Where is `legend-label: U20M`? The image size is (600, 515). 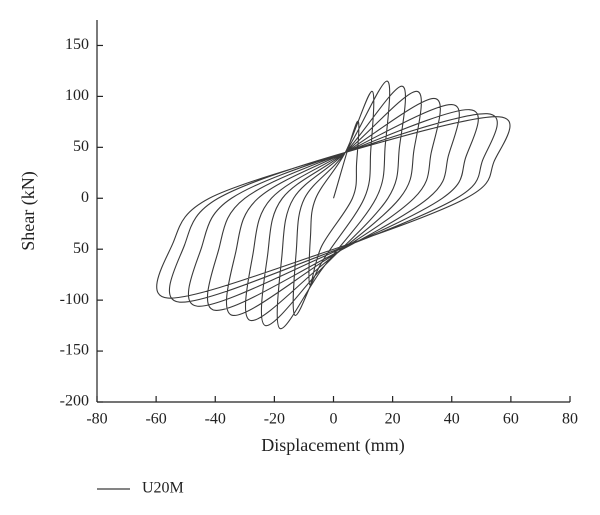 legend-label: U20M is located at coordinates (163, 488).